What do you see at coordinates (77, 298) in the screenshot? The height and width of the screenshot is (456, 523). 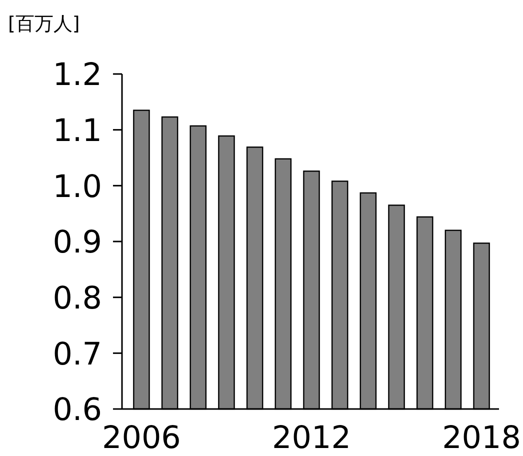 I see `y-tick-label: 0.8` at bounding box center [77, 298].